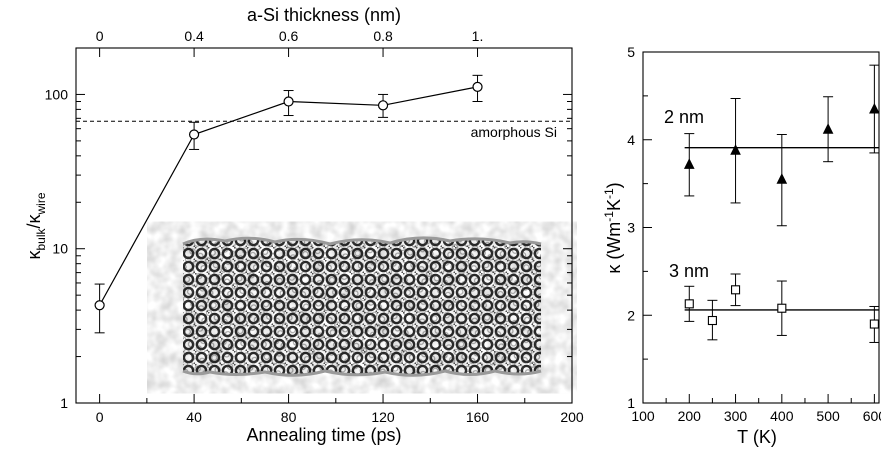 The height and width of the screenshot is (450, 881). Describe the element at coordinates (194, 36) in the screenshot. I see `top-x-tick-label: 0.4` at that location.